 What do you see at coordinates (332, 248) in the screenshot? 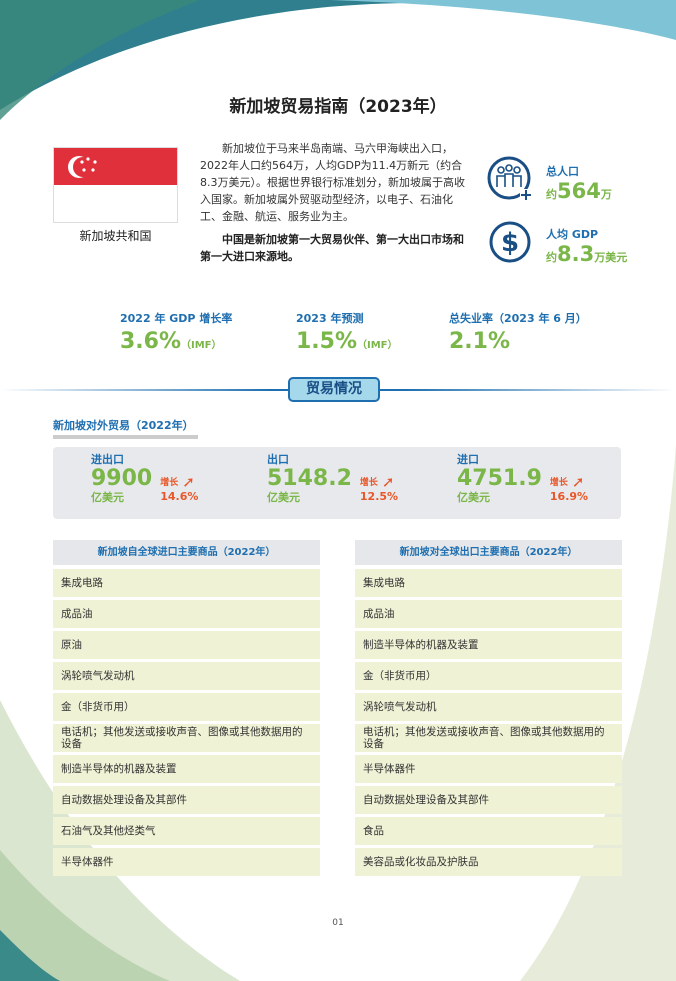
I see `intro-highlight: 中国是新加坡第一大贸易伙伴、第一大出口市场和第一大进口来源地。` at bounding box center [332, 248].